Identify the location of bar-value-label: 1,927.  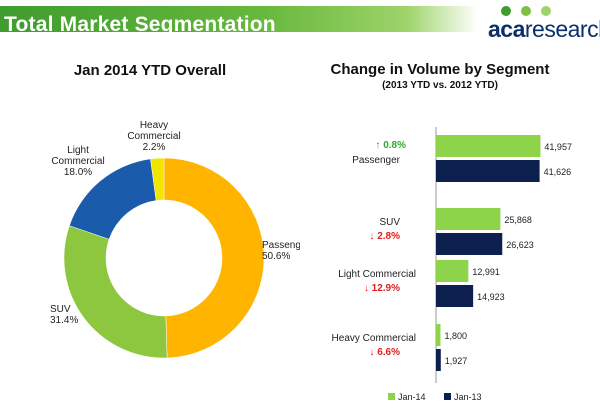
(456, 361).